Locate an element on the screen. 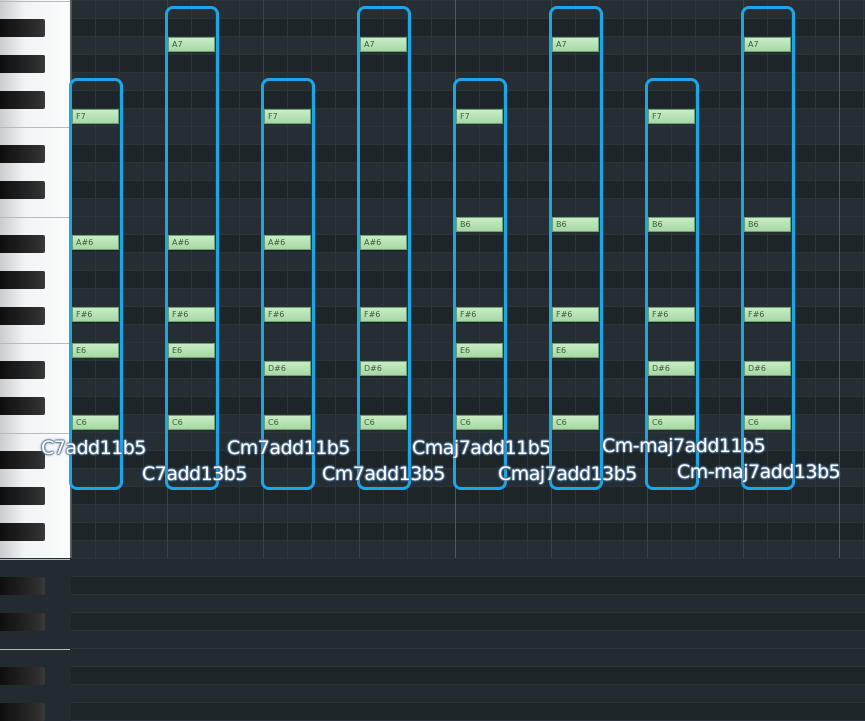 This screenshot has width=865, height=721. chord-name-label: Cm7add11b5 is located at coordinates (288, 448).